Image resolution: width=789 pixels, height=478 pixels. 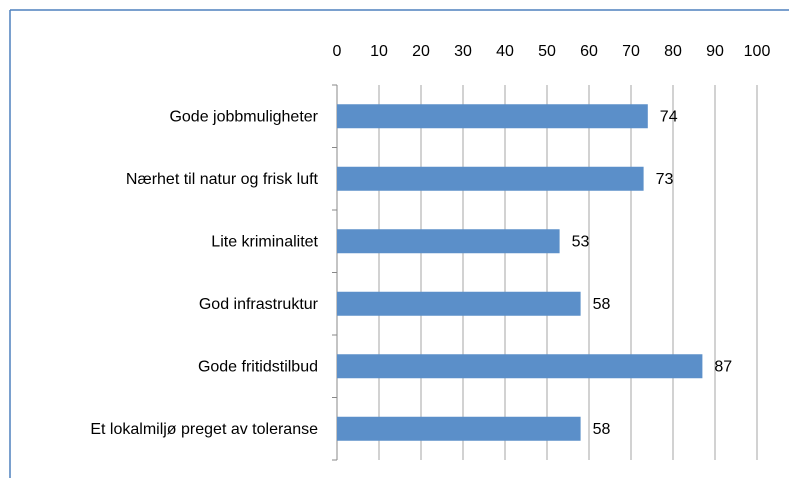 What do you see at coordinates (723, 366) in the screenshot?
I see `data-label: 87` at bounding box center [723, 366].